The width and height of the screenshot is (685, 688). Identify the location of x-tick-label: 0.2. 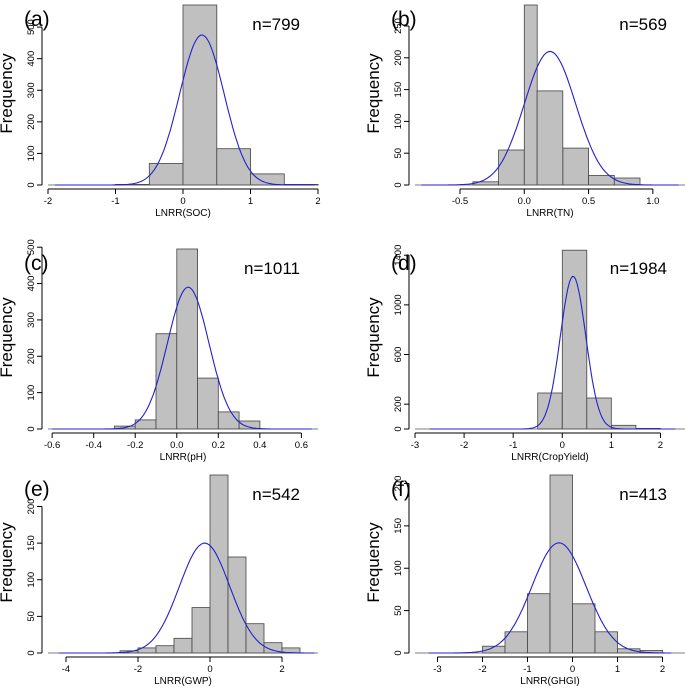
(218, 445).